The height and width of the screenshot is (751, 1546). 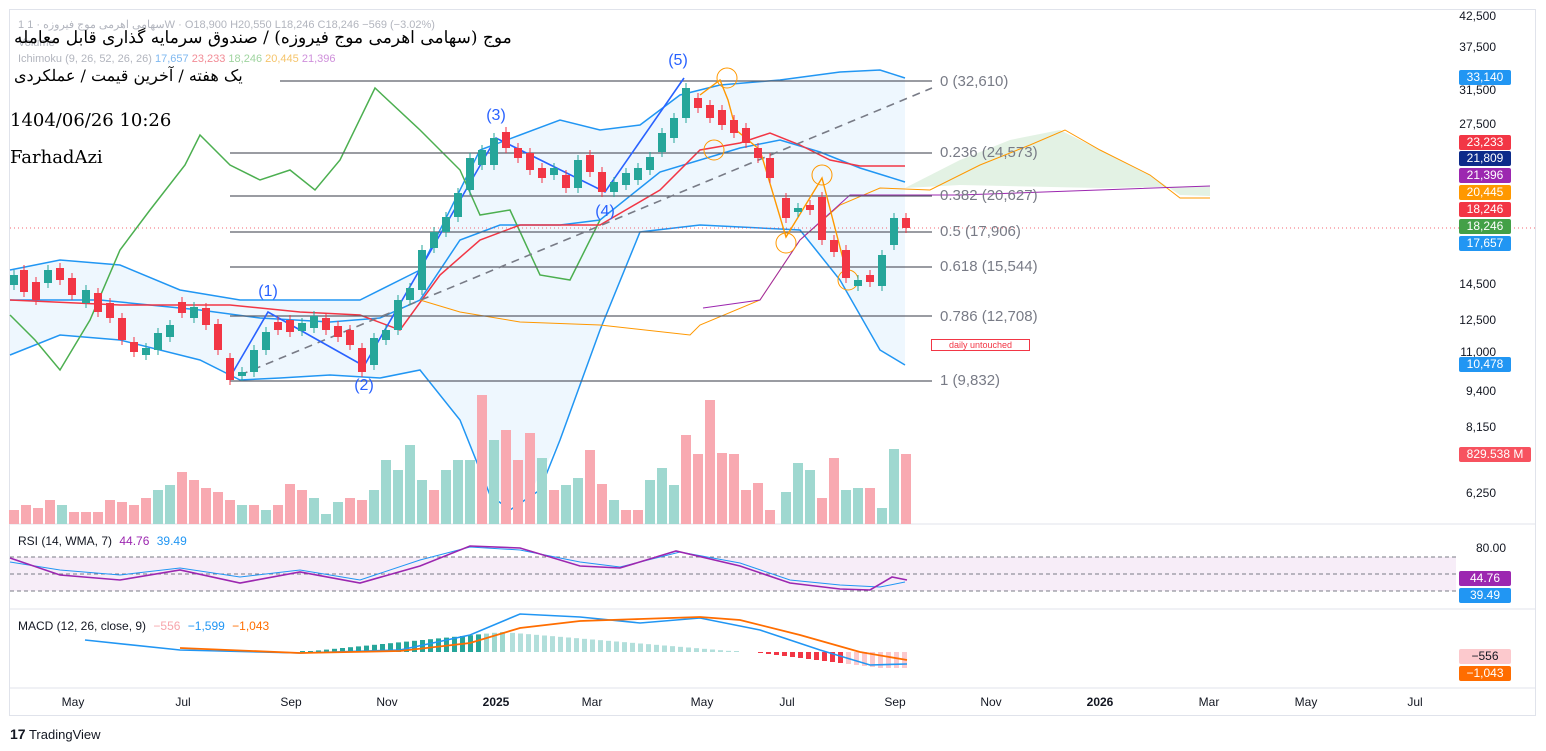 I want to click on x-label: Jul, so click(x=787, y=702).